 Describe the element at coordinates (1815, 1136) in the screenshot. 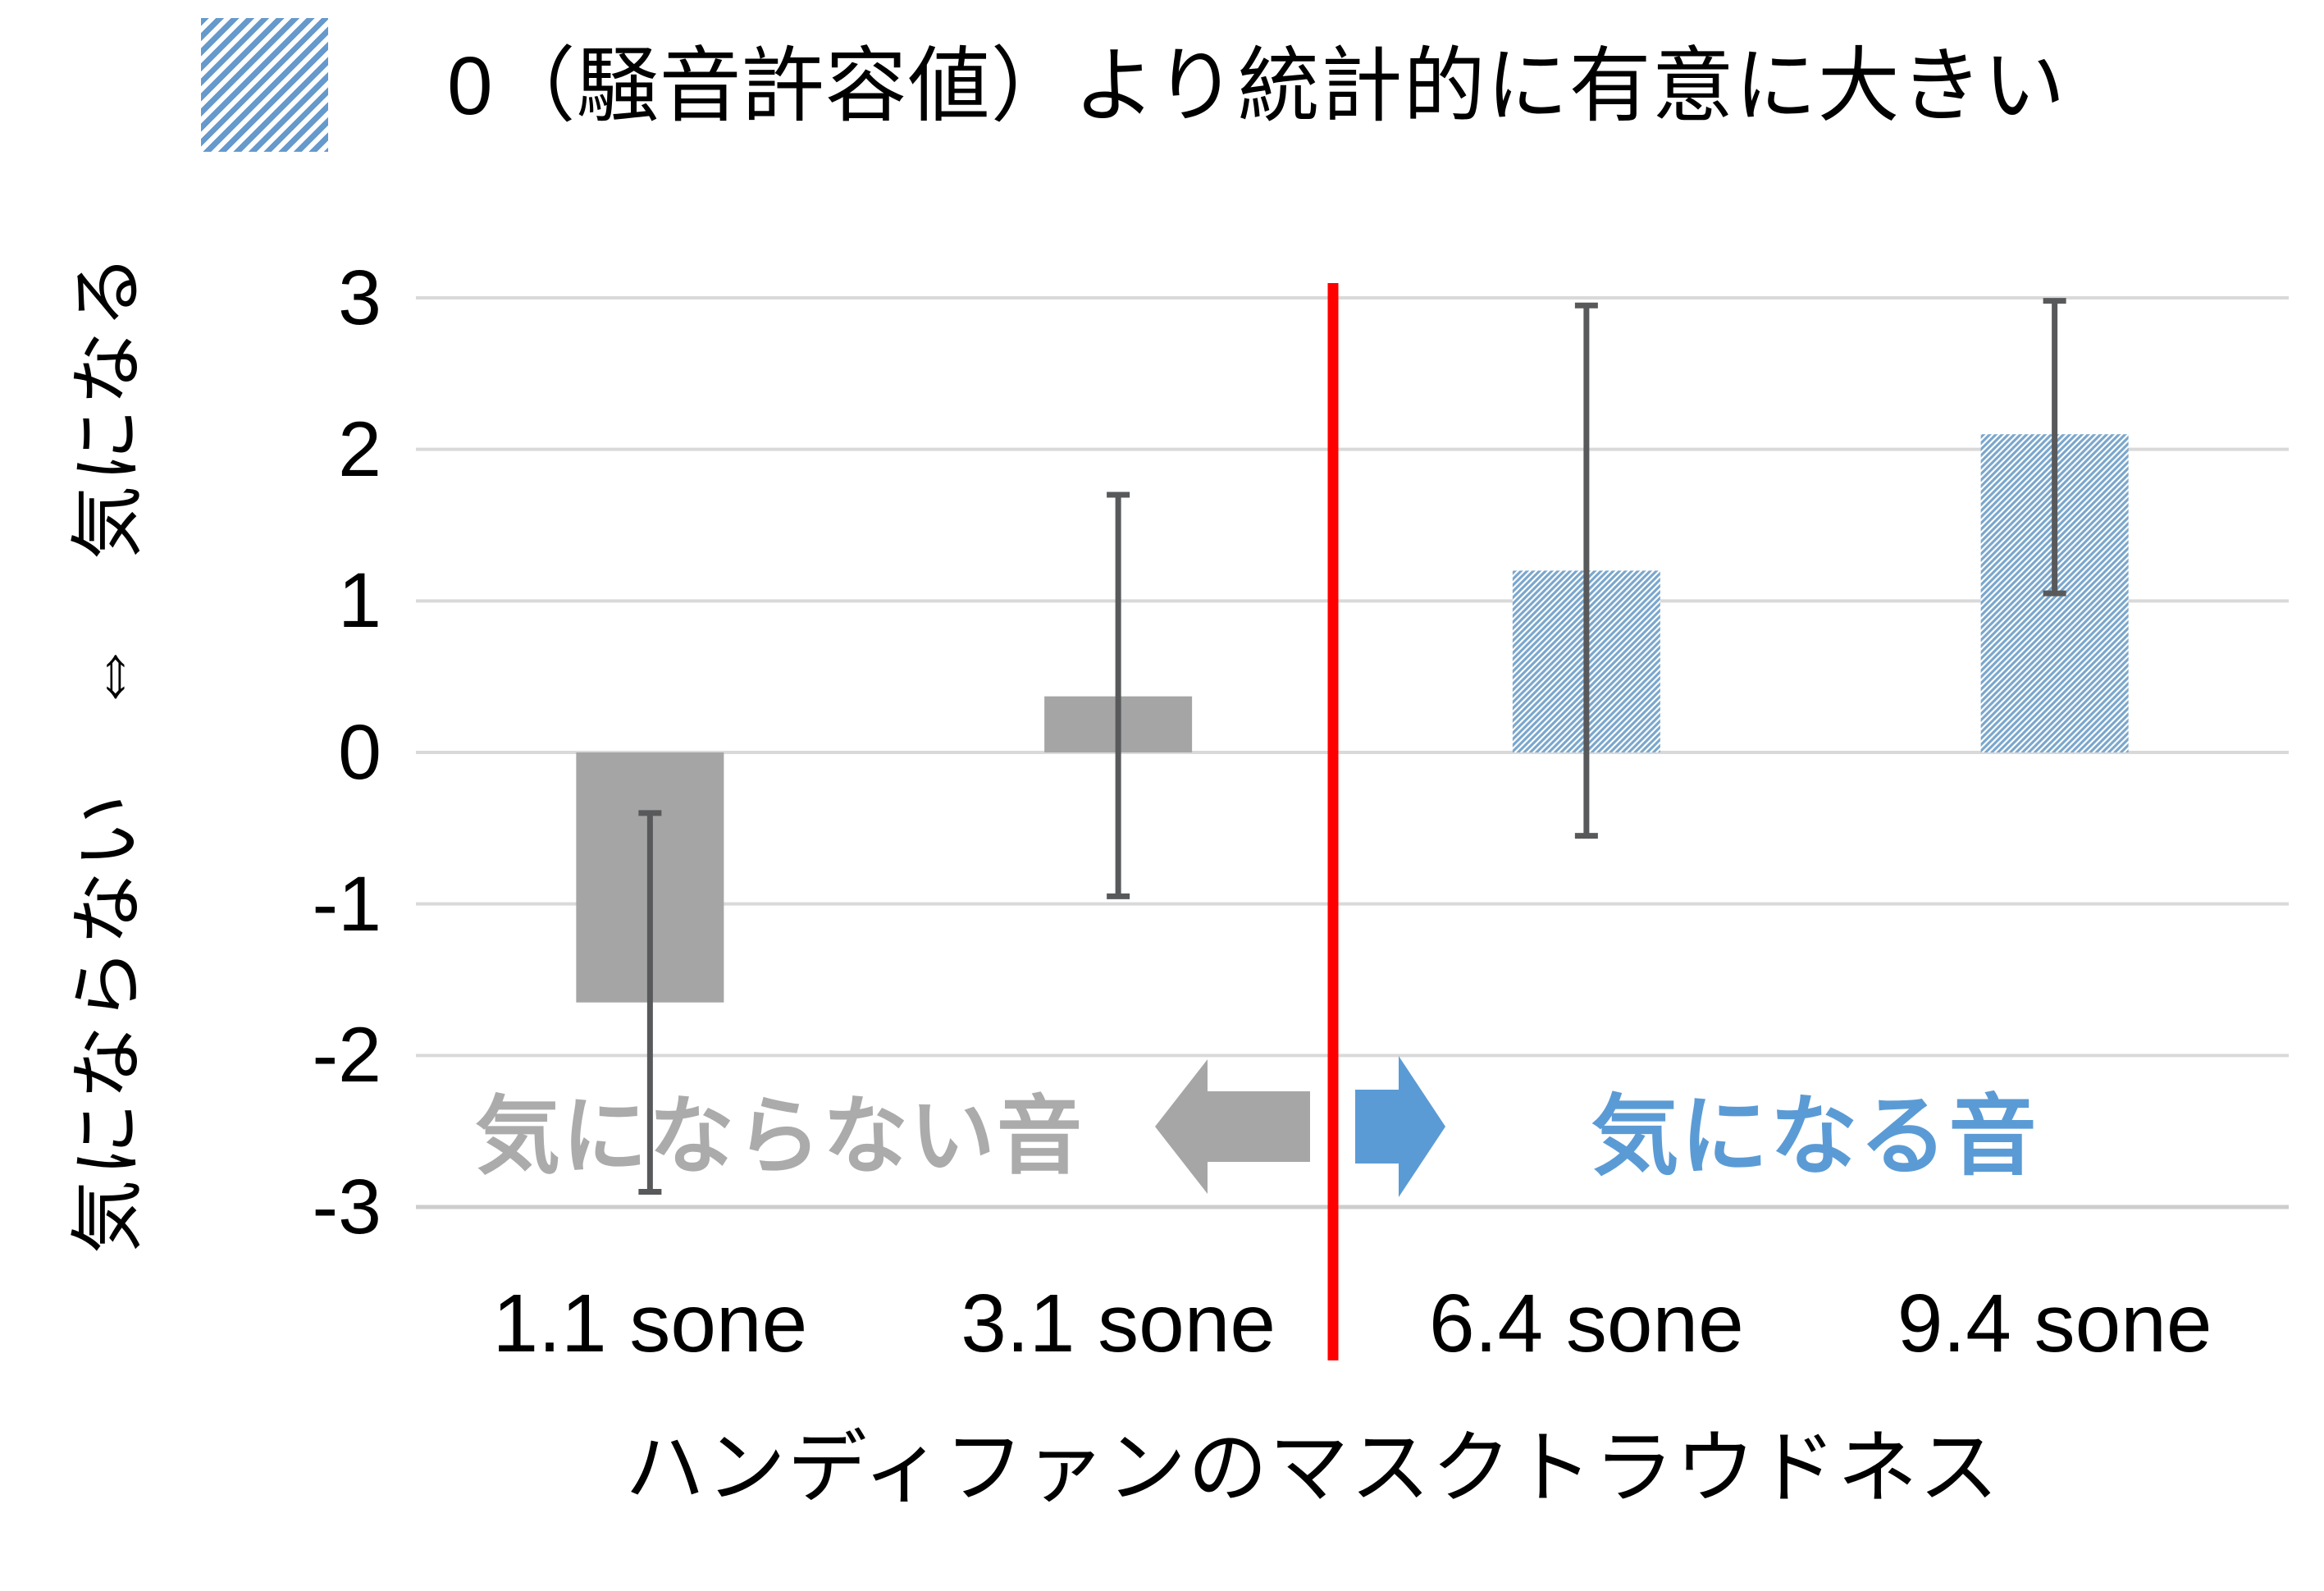

I see `annotation-right-label: 気になる音` at that location.